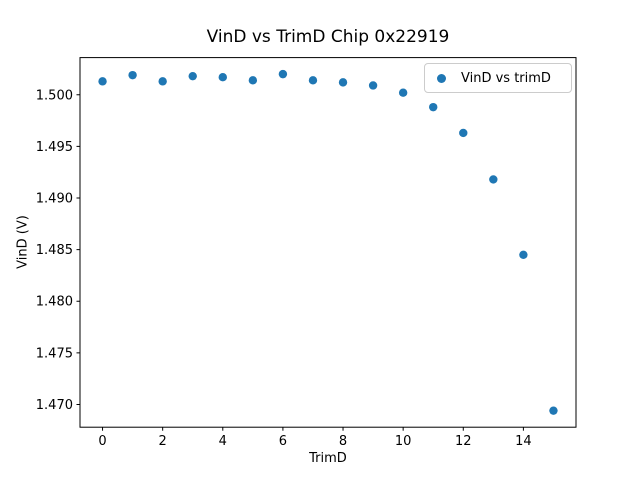  What do you see at coordinates (523, 441) in the screenshot?
I see `x-tick-label: 14` at bounding box center [523, 441].